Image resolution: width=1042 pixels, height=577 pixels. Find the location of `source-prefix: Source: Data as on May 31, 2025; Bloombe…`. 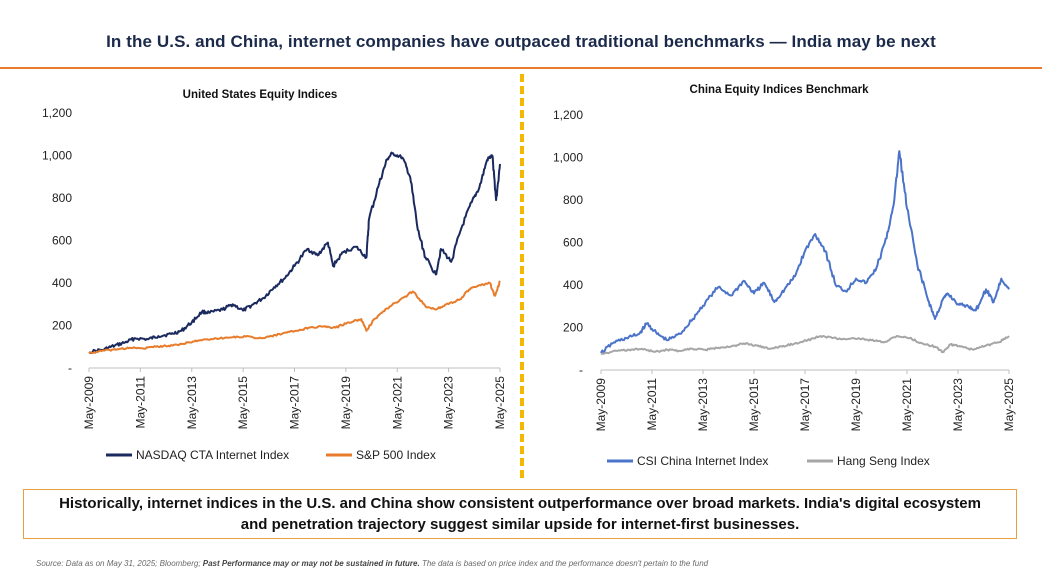

source-prefix: Source: Data as on May 31, 2025; Bloombe… is located at coordinates (119, 563).